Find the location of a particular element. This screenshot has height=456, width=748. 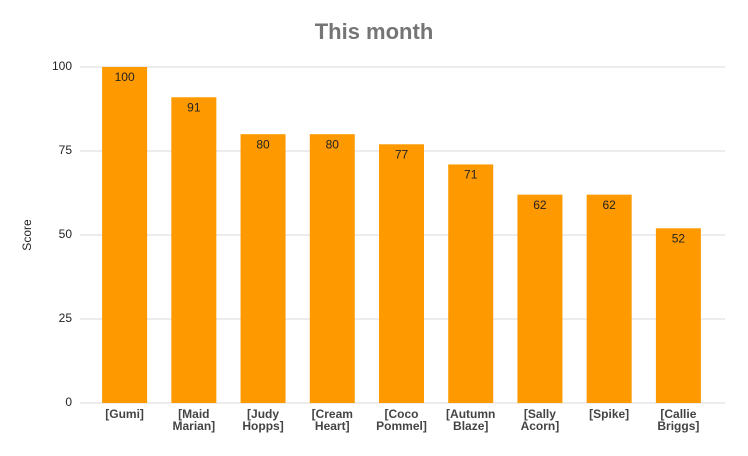

x-tick-label: [Cream Heart] is located at coordinates (332, 420).